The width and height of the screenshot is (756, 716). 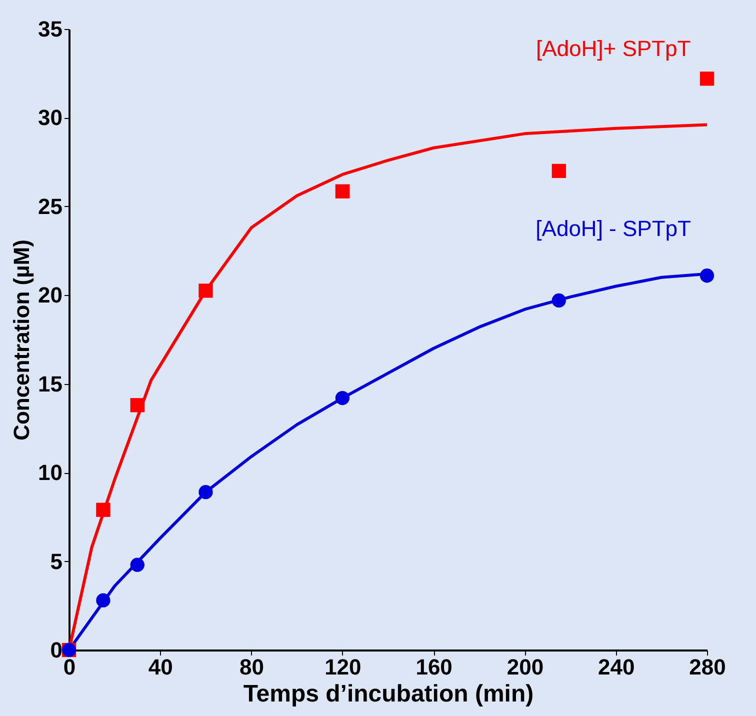 I want to click on y-tick-label: 15, so click(x=50, y=383).